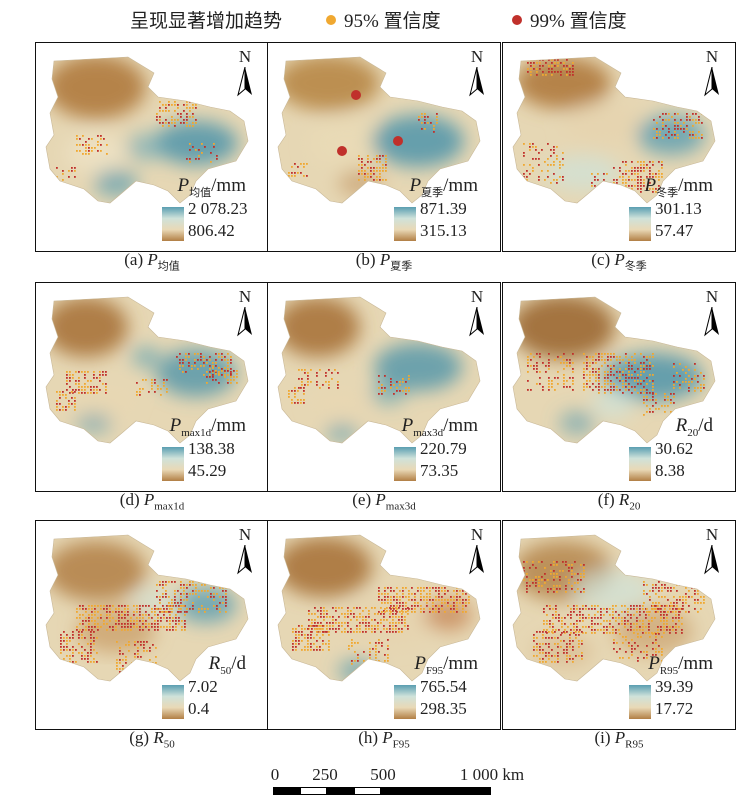  Describe the element at coordinates (640, 464) in the screenshot. I see `color-ramp` at that location.